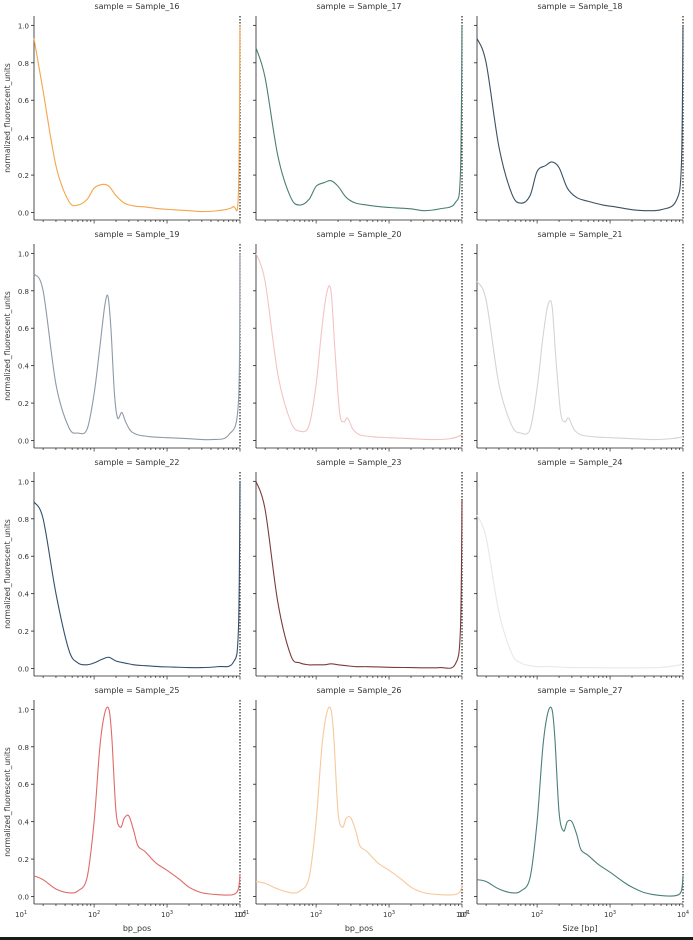 Image resolution: width=693 pixels, height=940 pixels. What do you see at coordinates (579, 234) in the screenshot?
I see `panel-title: sample = Sample_21` at bounding box center [579, 234].